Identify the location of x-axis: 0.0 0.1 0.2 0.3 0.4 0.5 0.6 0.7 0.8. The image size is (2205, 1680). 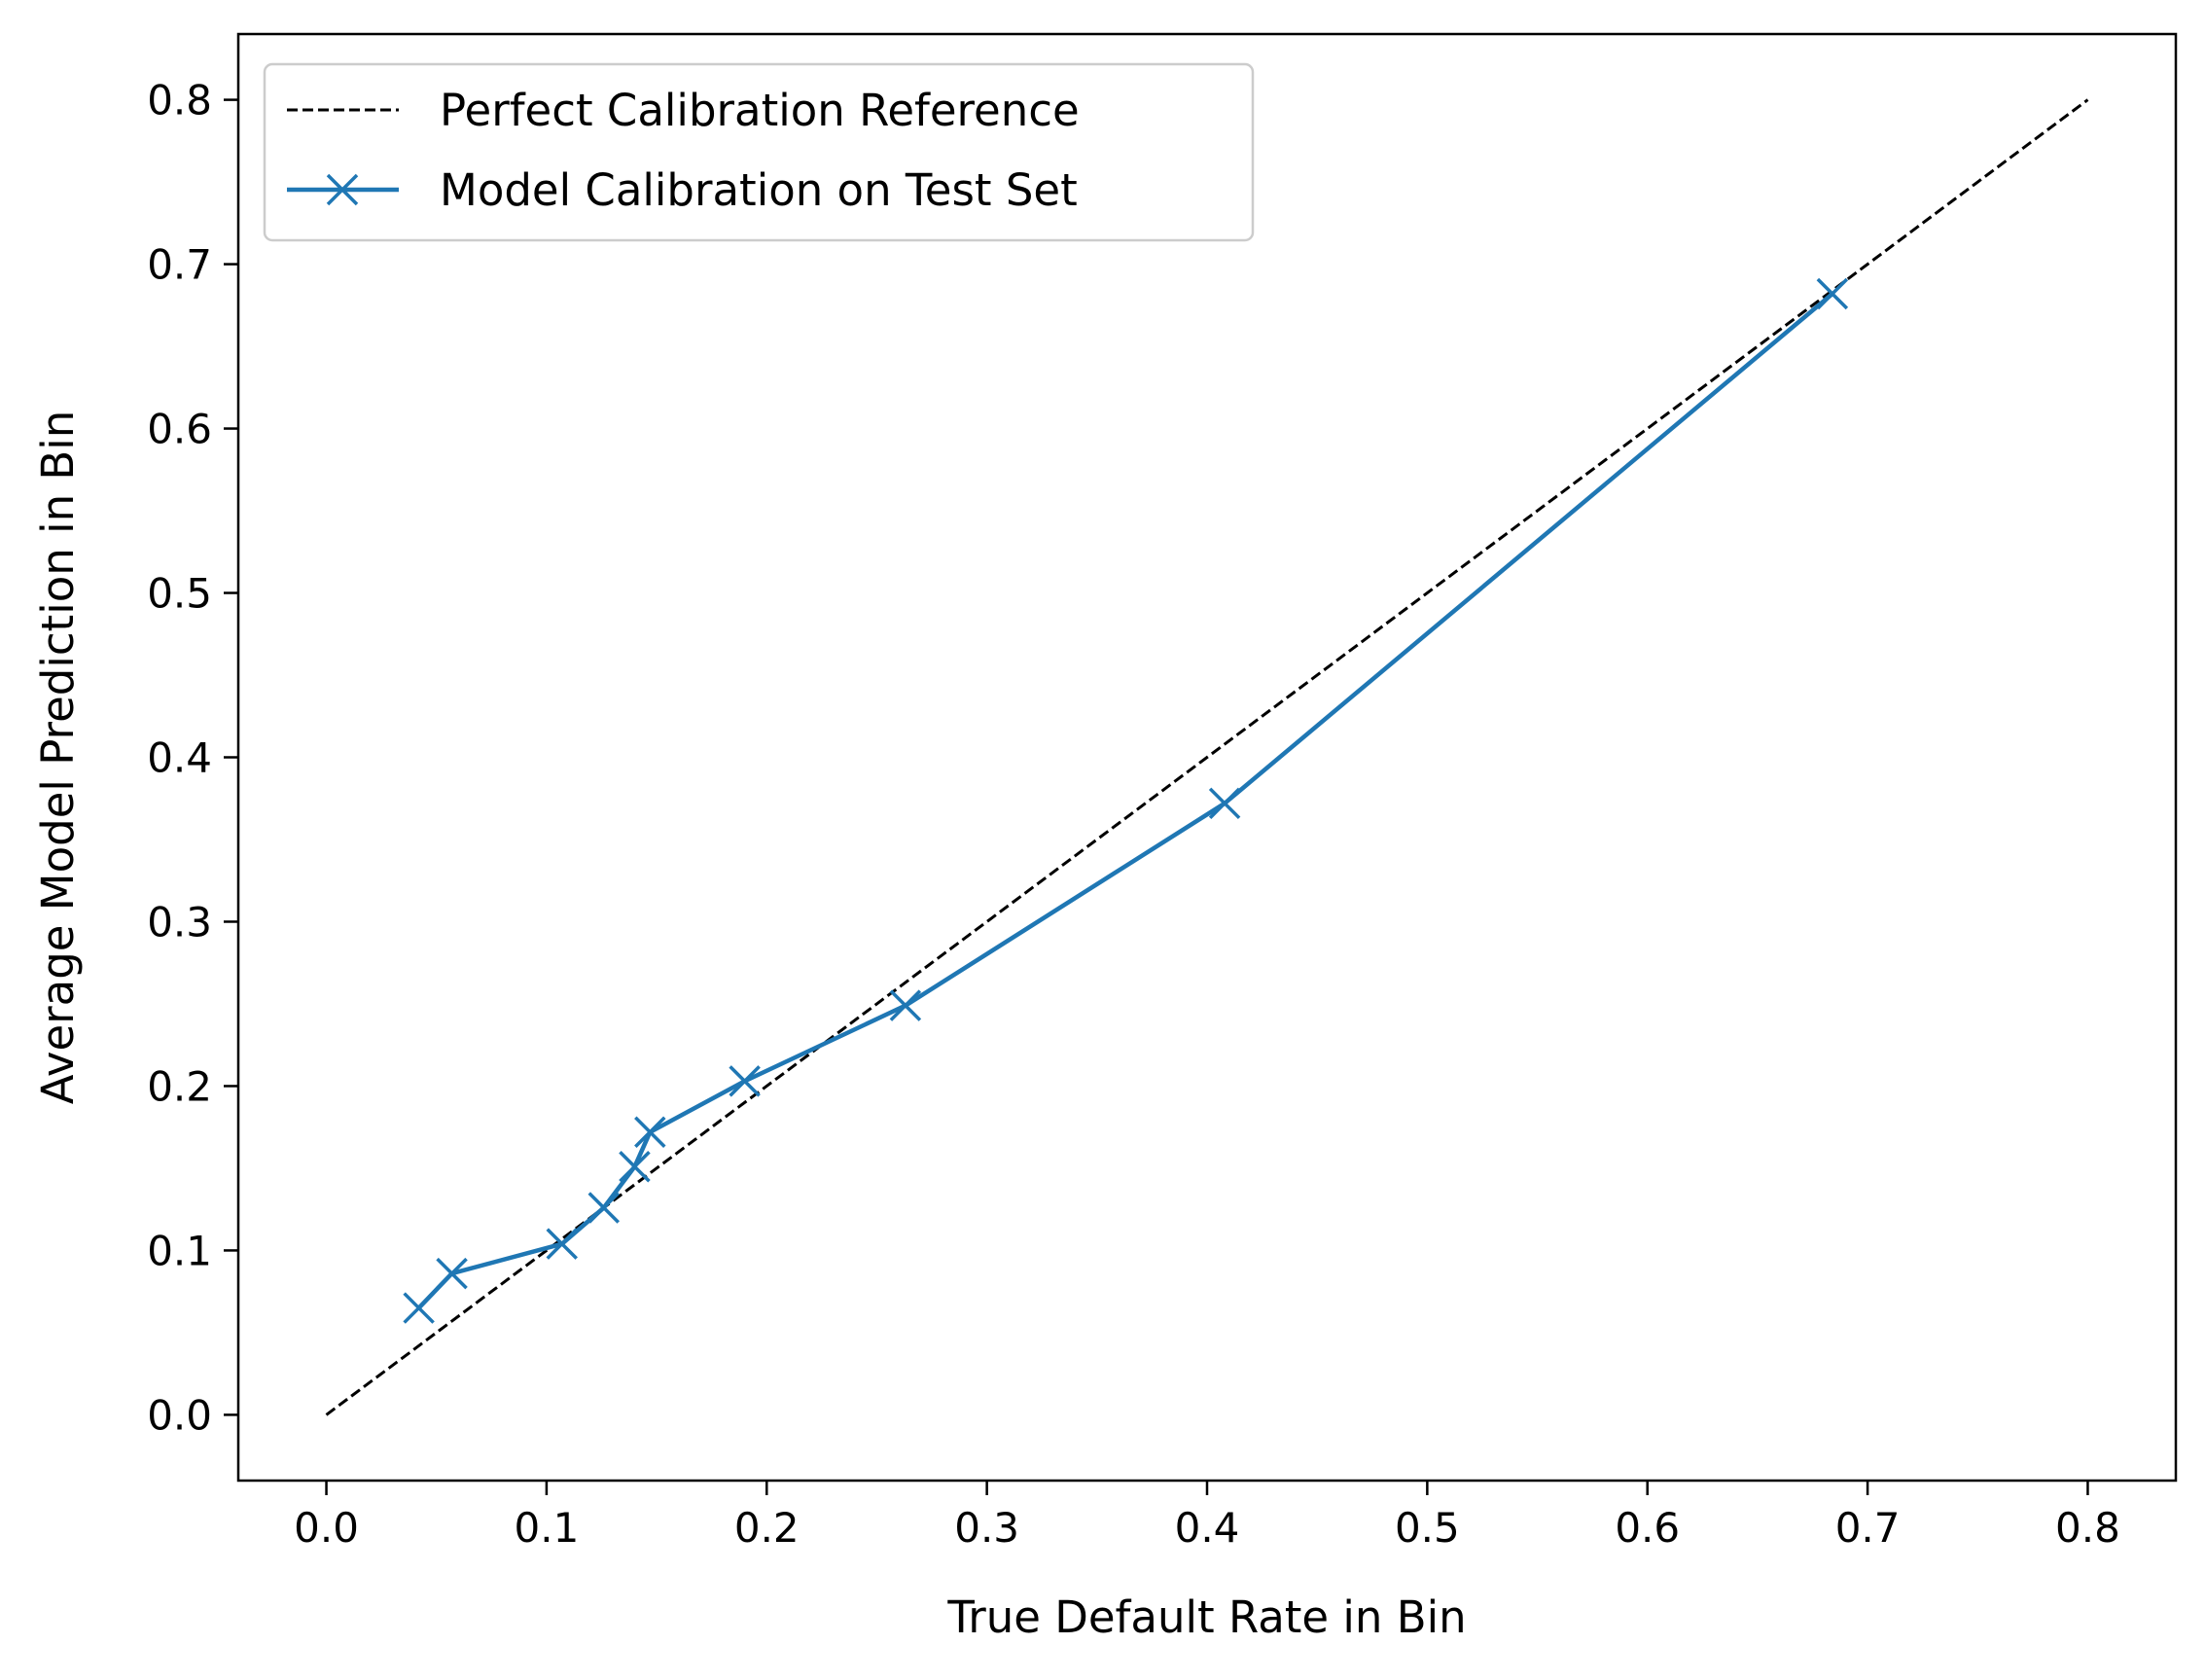
(1207, 1516).